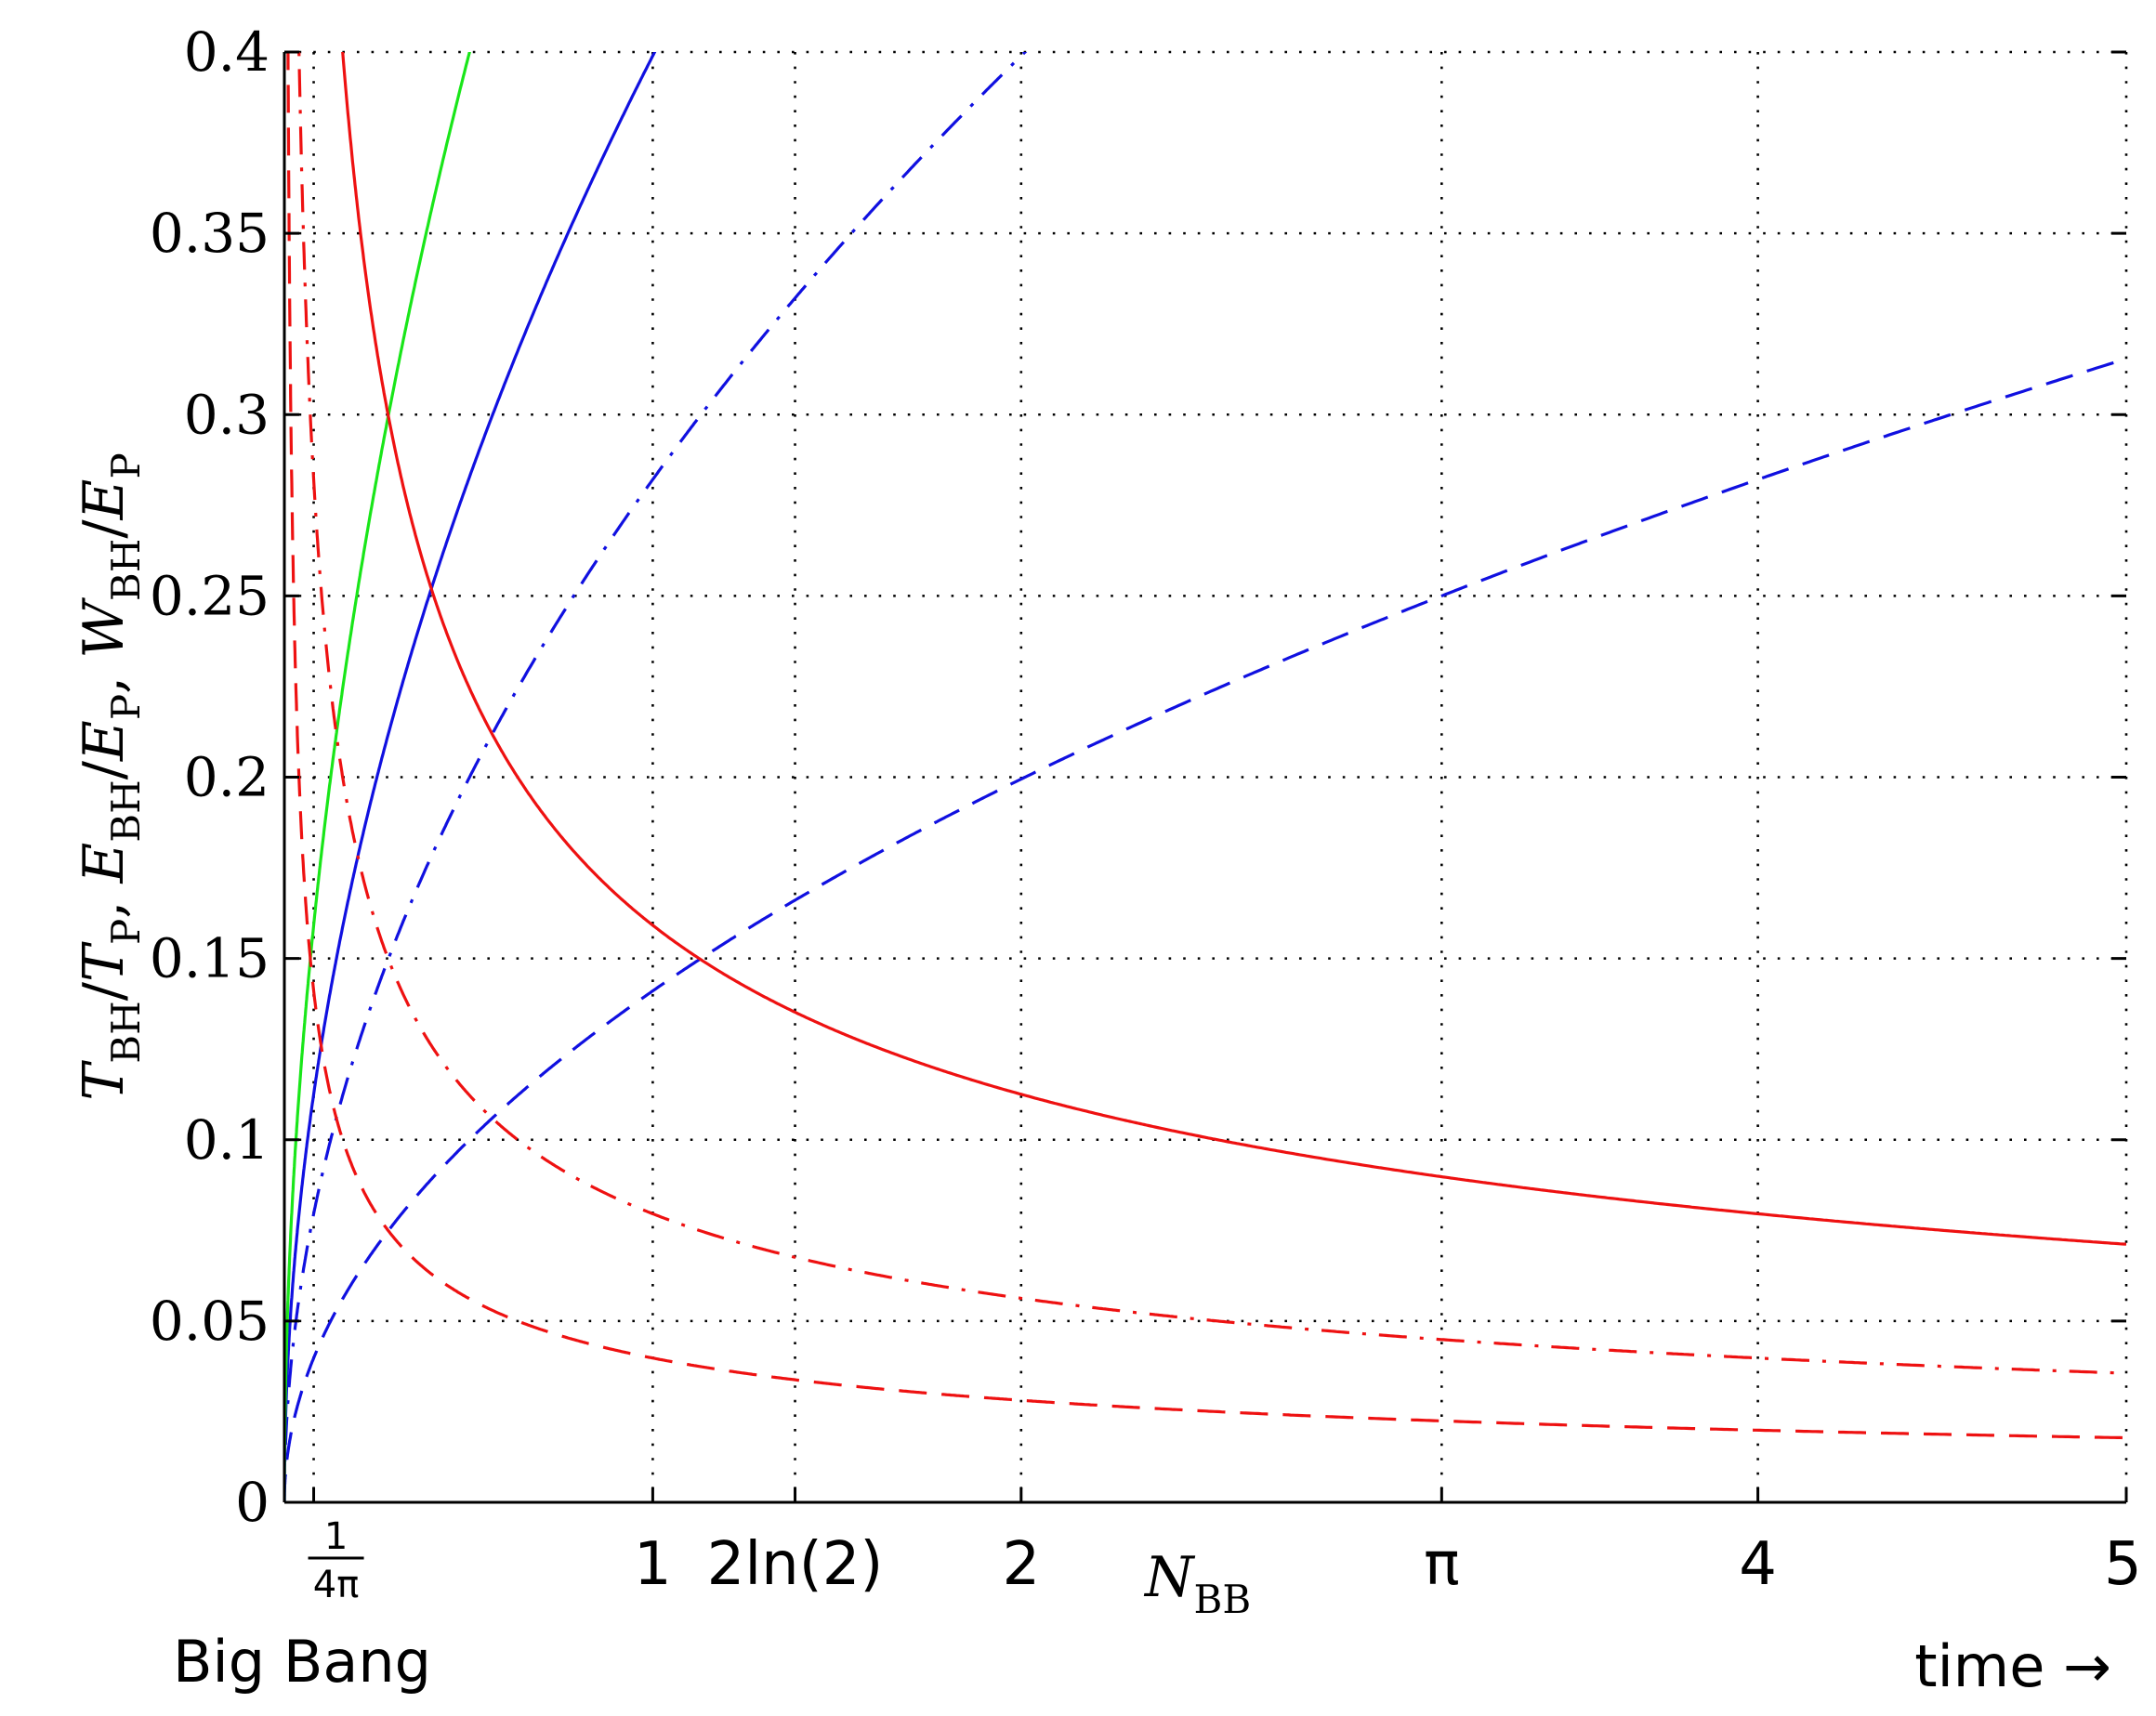  Describe the element at coordinates (227, 778) in the screenshot. I see `y-tick-label: 0.2` at that location.